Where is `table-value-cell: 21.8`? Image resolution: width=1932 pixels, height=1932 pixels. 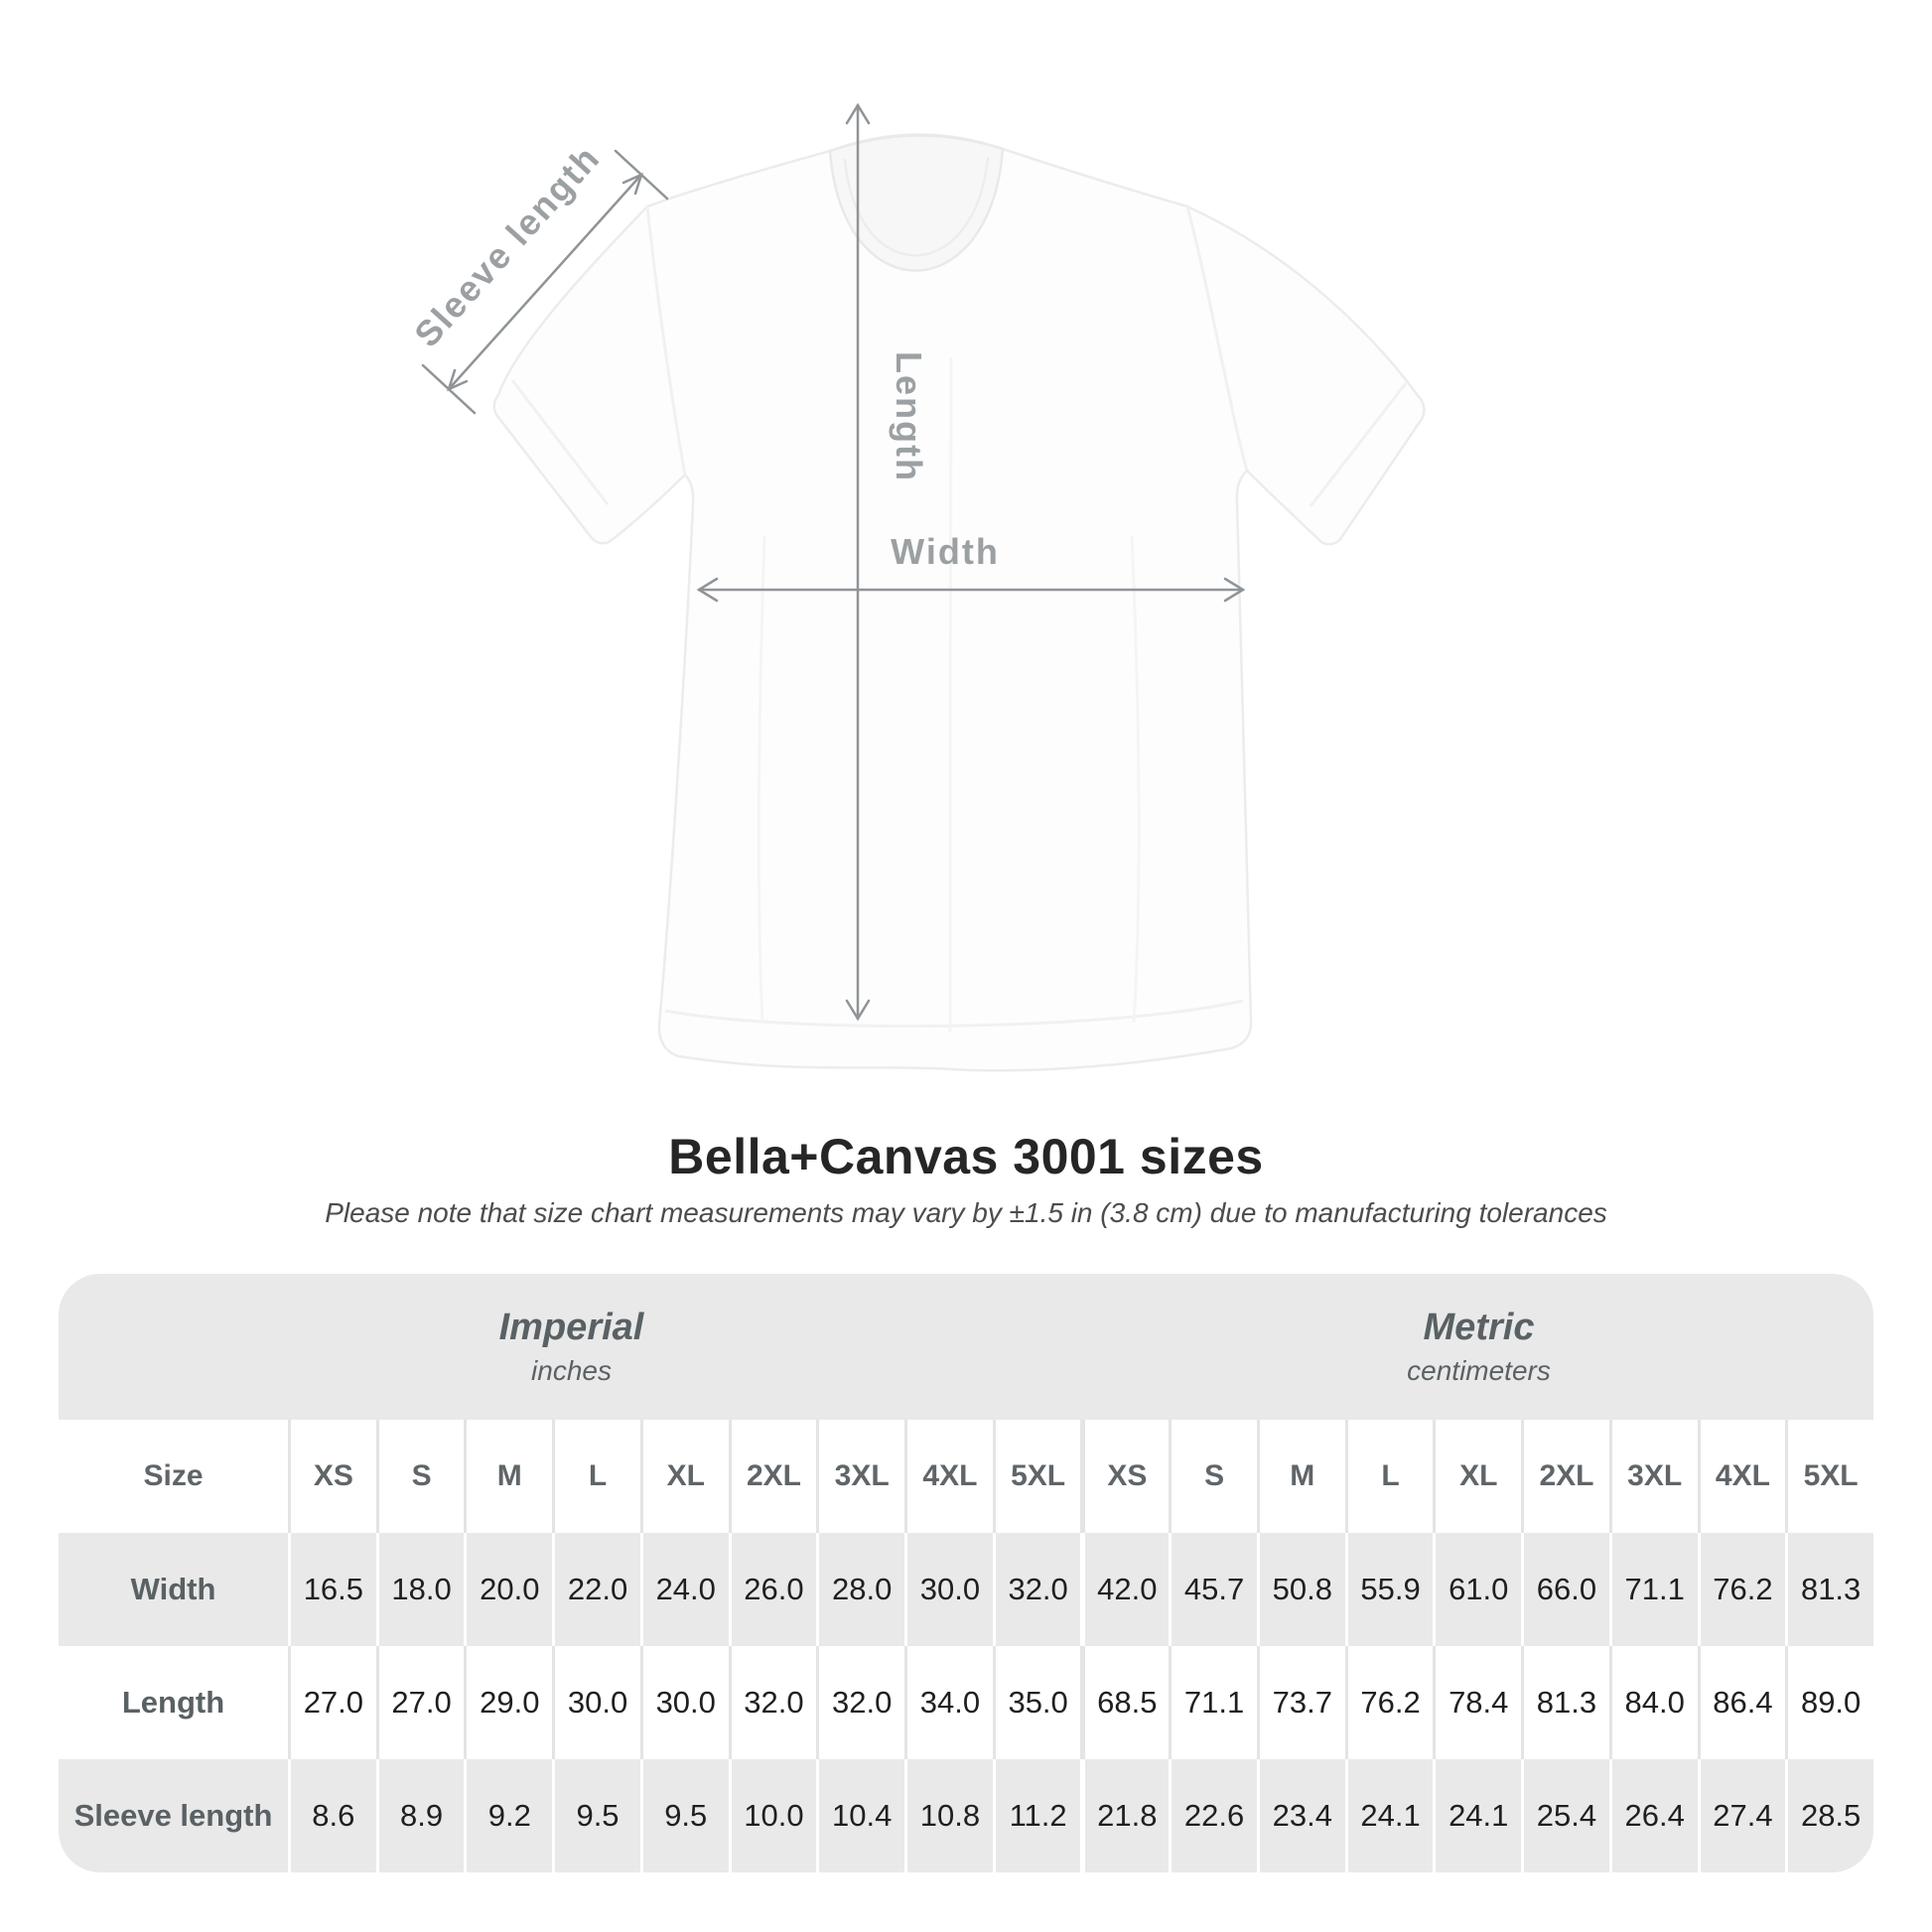
table-value-cell: 21.8 is located at coordinates (1124, 1815).